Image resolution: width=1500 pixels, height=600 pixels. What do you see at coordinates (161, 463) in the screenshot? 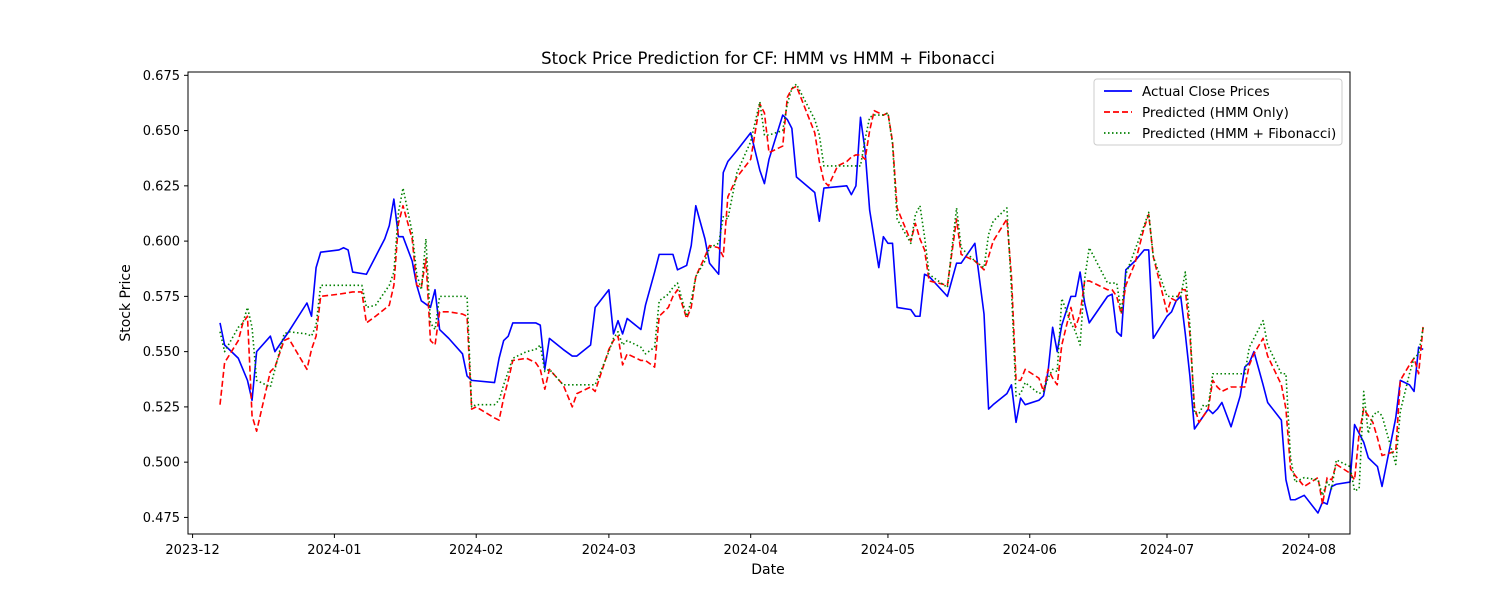
I see `y-tick-label: 0.500` at bounding box center [161, 463].